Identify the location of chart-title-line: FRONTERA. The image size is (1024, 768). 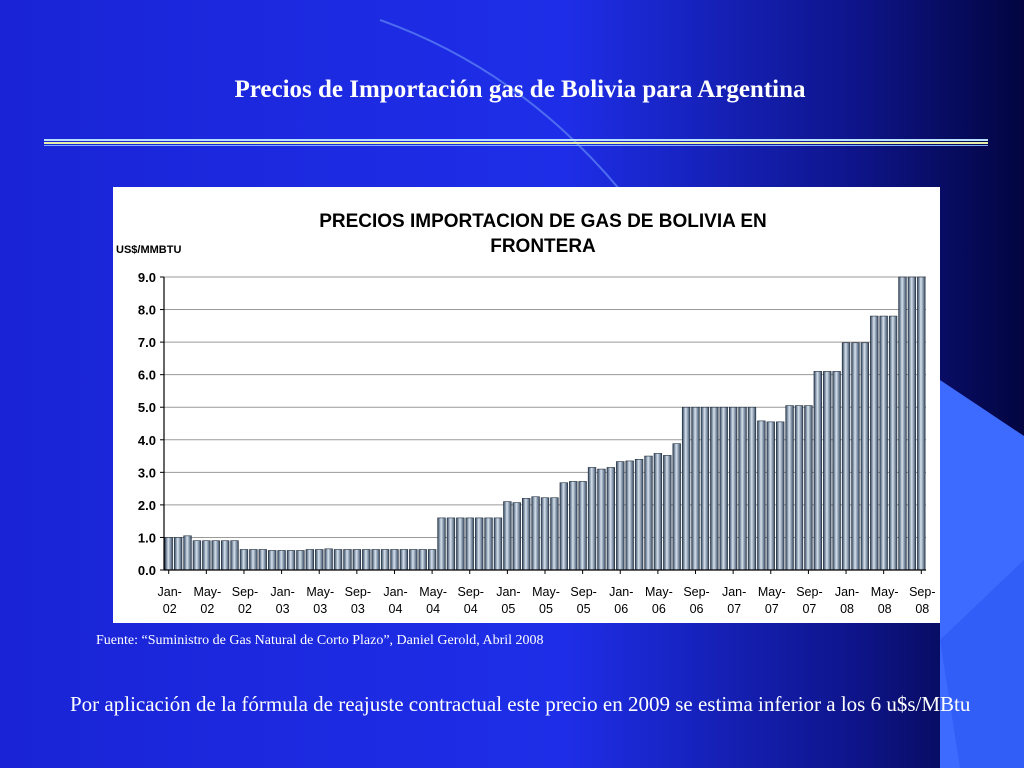
(543, 246).